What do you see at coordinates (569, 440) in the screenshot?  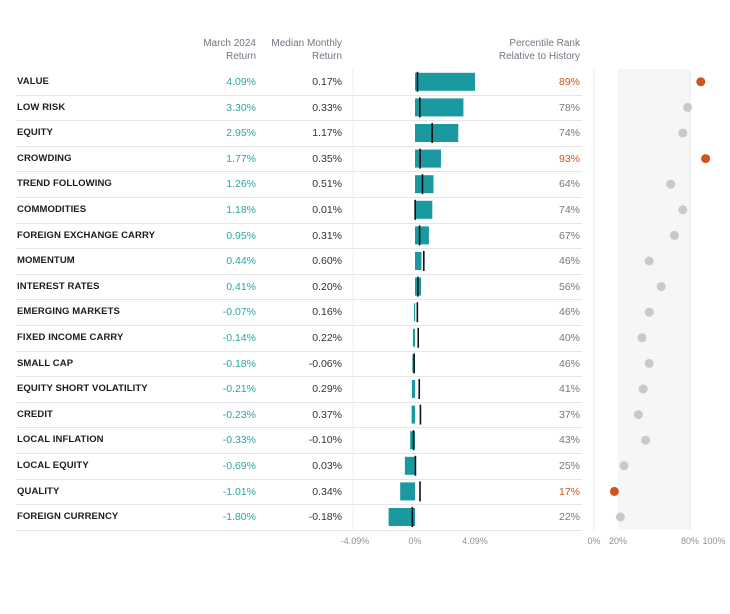 I see `percentile-value: 43%` at bounding box center [569, 440].